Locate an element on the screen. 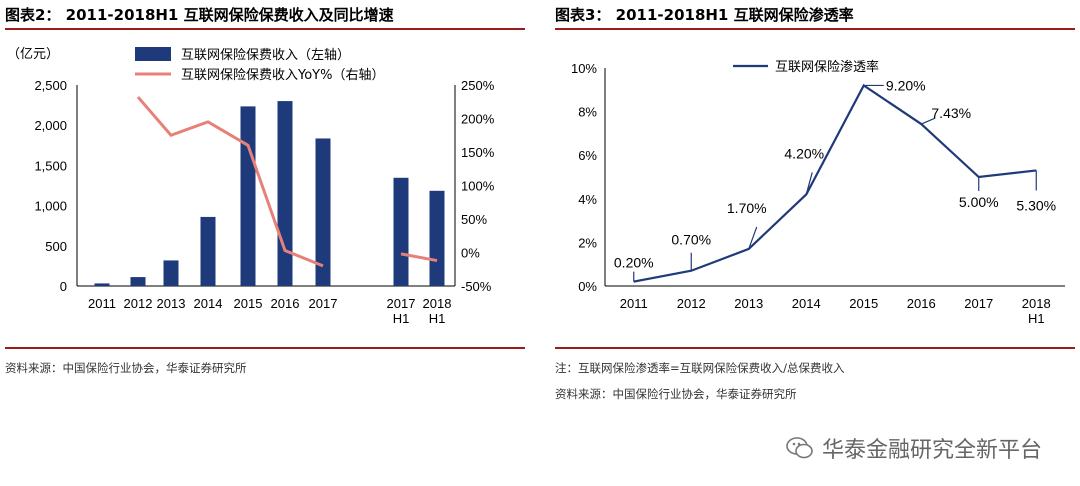 This screenshot has height=486, width=1080. legend-bar-label: 互联网保险保费收入（左轴） is located at coordinates (265, 55).